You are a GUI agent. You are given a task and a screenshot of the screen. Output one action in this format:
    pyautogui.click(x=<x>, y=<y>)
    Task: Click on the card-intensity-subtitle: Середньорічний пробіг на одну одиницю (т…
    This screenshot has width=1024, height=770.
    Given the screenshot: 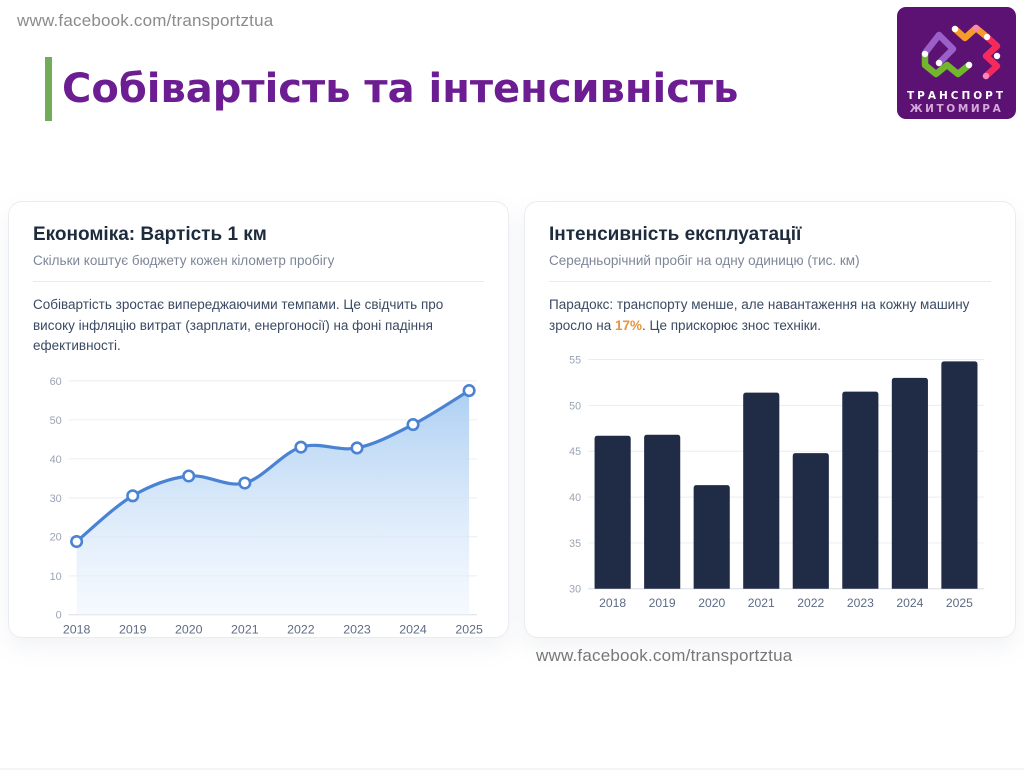 What is the action you would take?
    pyautogui.click(x=704, y=260)
    